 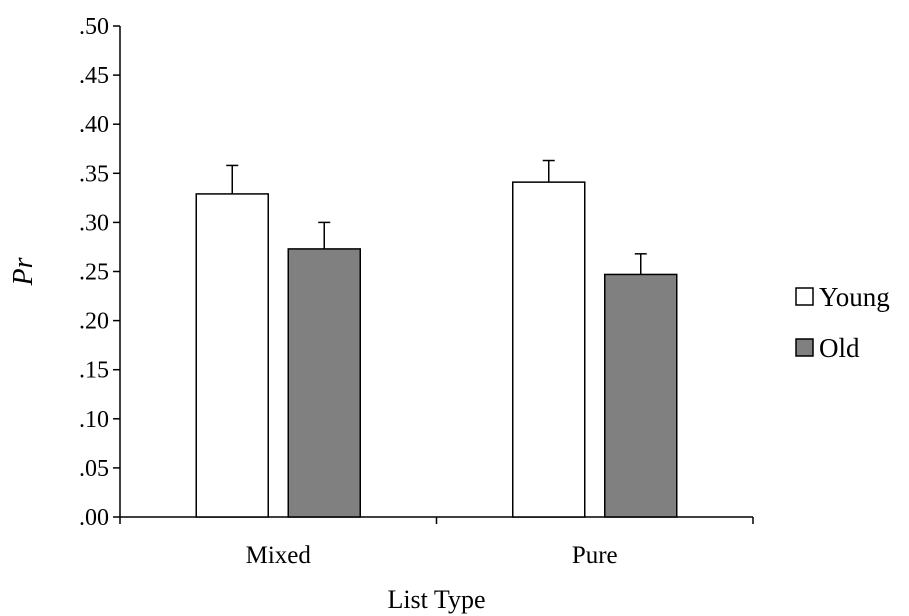 What do you see at coordinates (94, 174) in the screenshot?
I see `y-tick-label: .35` at bounding box center [94, 174].